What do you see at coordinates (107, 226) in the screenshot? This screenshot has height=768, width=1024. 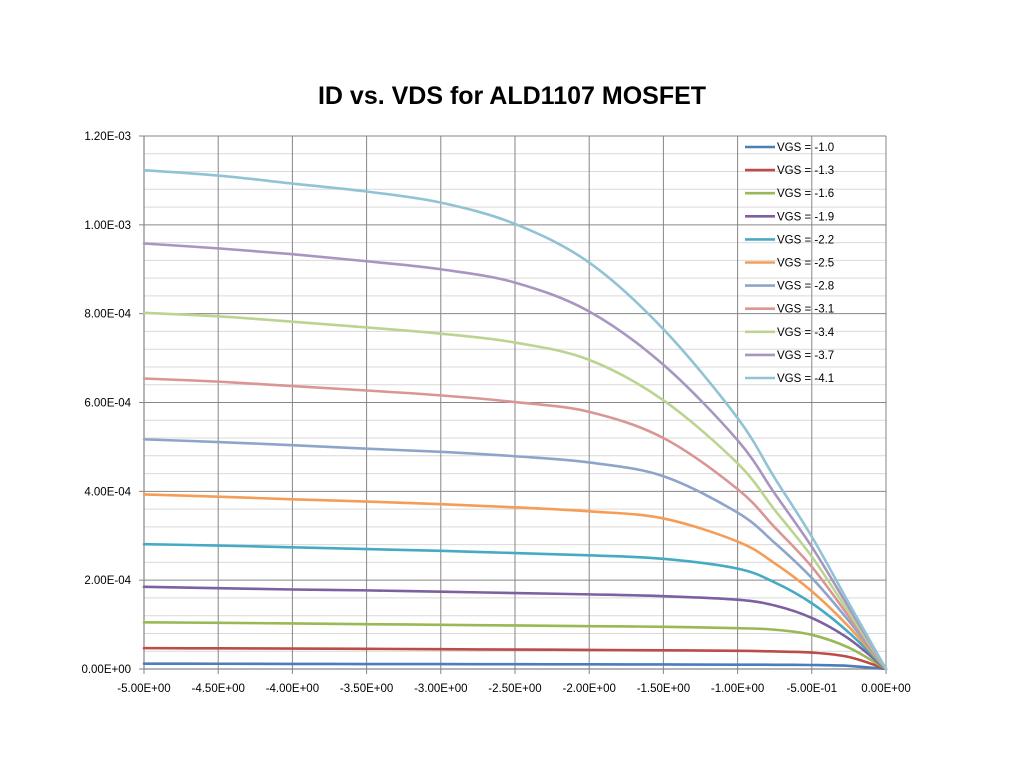 I see `y-tick-label: 1.00E-03` at bounding box center [107, 226].